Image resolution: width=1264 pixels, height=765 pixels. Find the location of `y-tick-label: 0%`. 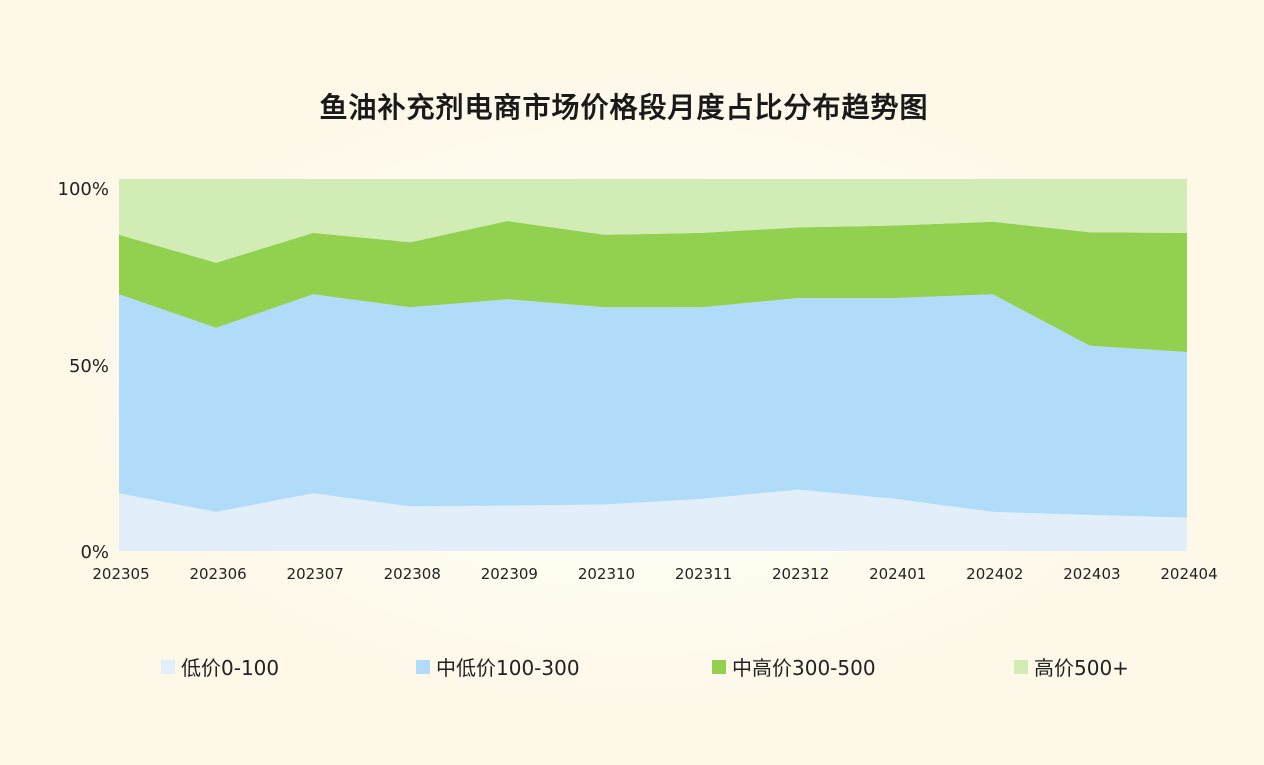

y-tick-label: 0% is located at coordinates (94, 552).